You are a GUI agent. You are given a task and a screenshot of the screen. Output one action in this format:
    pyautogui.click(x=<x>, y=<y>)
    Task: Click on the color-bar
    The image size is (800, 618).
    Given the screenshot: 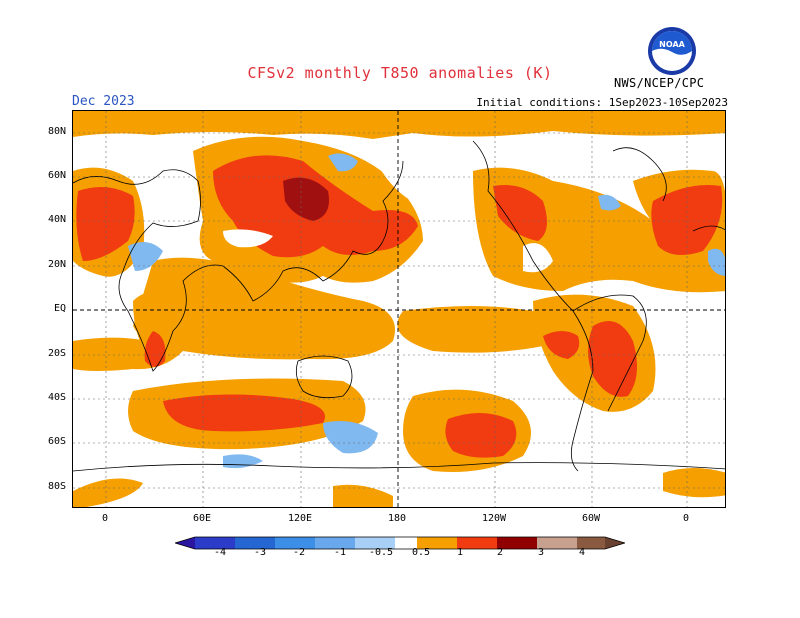 What is the action you would take?
    pyautogui.click(x=400, y=543)
    